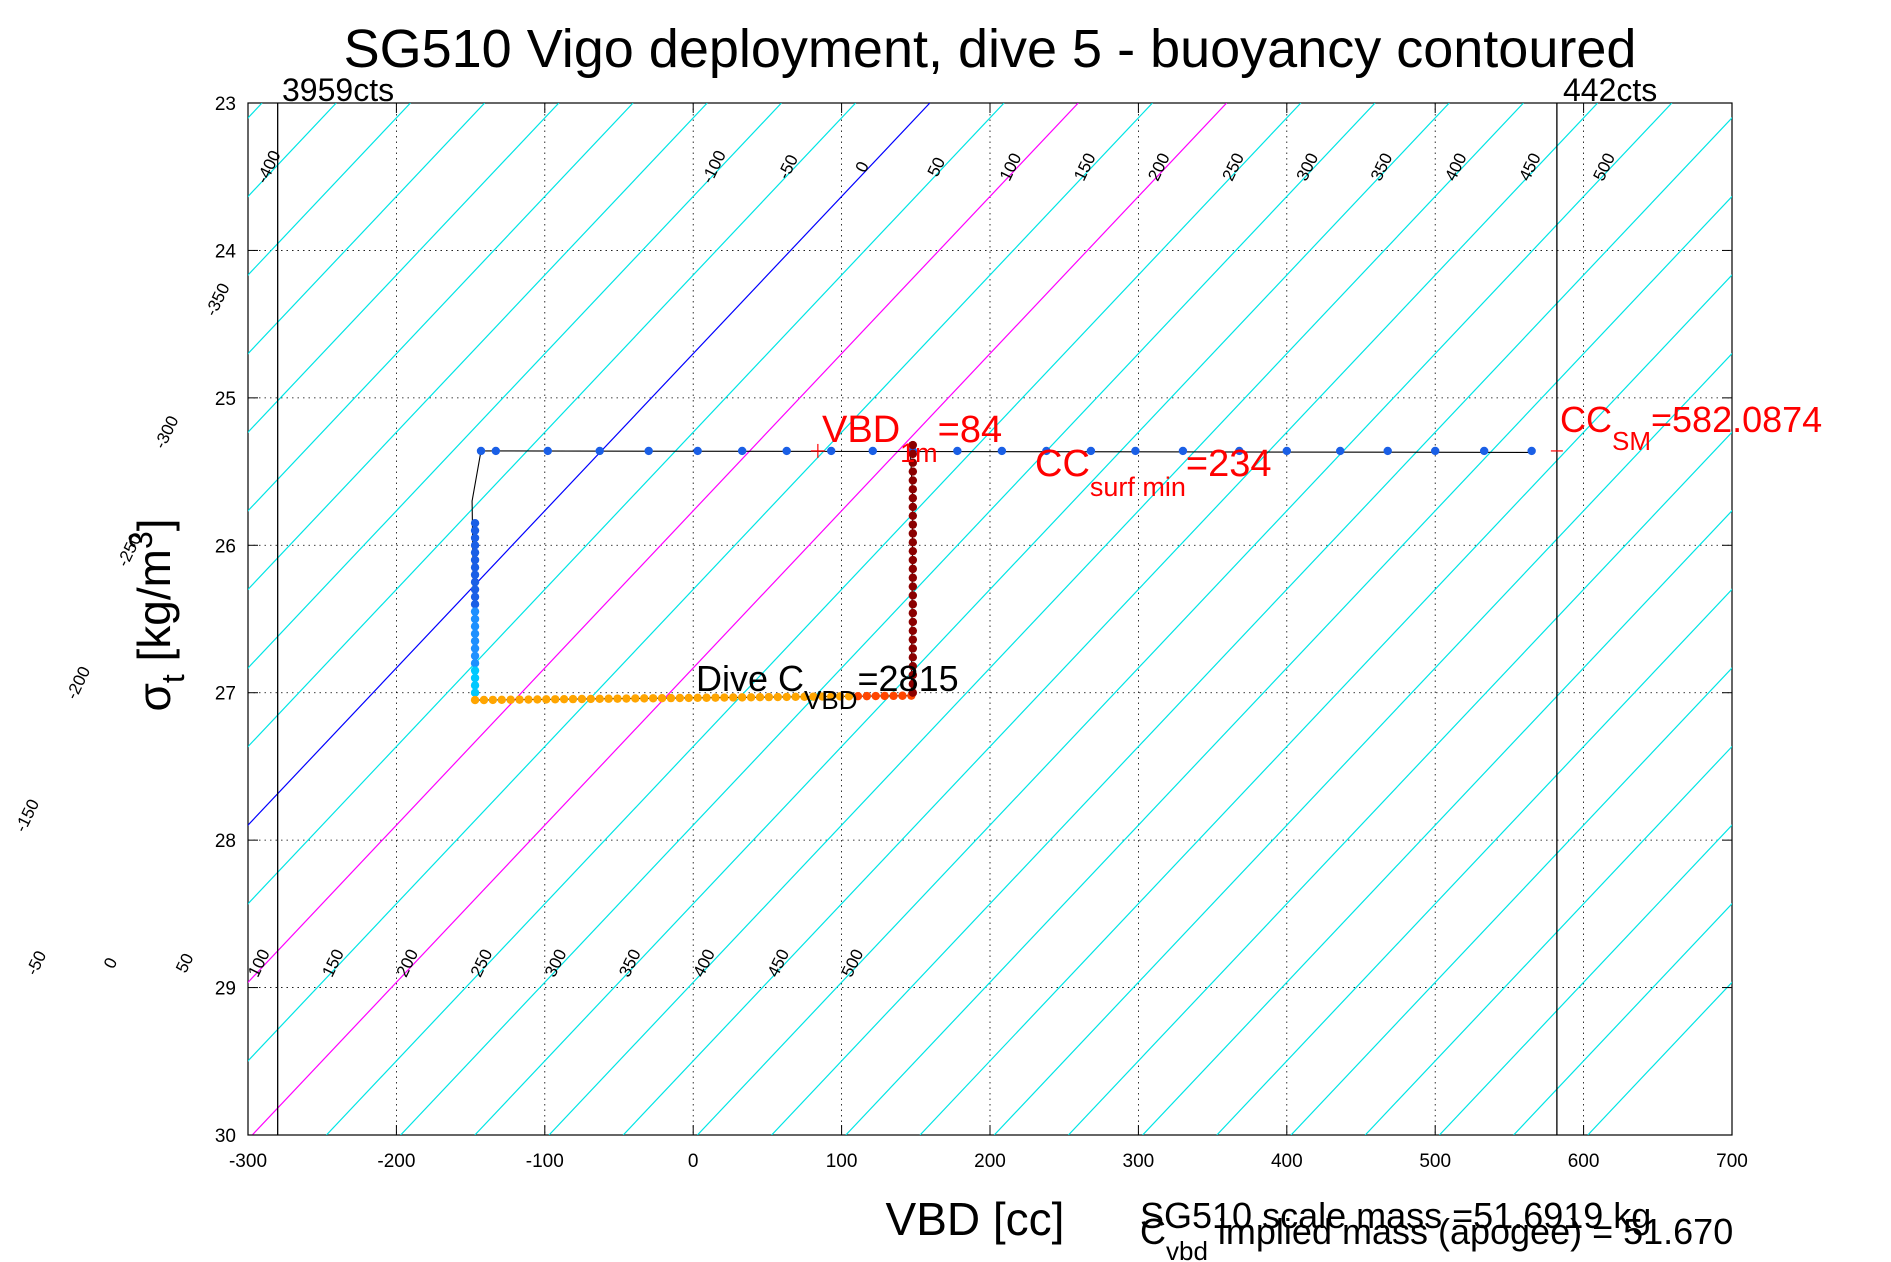 The height and width of the screenshot is (1262, 1891). I want to click on dive-cvbd-sub: VBD, so click(830, 700).